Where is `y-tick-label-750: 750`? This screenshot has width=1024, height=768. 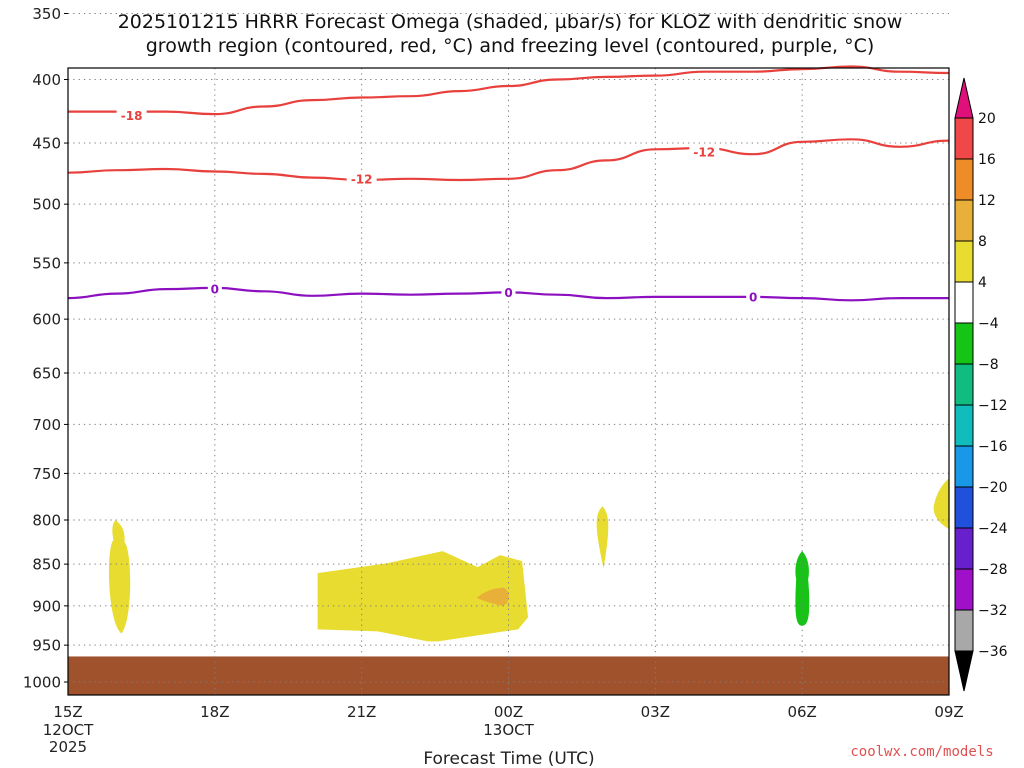 y-tick-label-750: 750 is located at coordinates (46, 474).